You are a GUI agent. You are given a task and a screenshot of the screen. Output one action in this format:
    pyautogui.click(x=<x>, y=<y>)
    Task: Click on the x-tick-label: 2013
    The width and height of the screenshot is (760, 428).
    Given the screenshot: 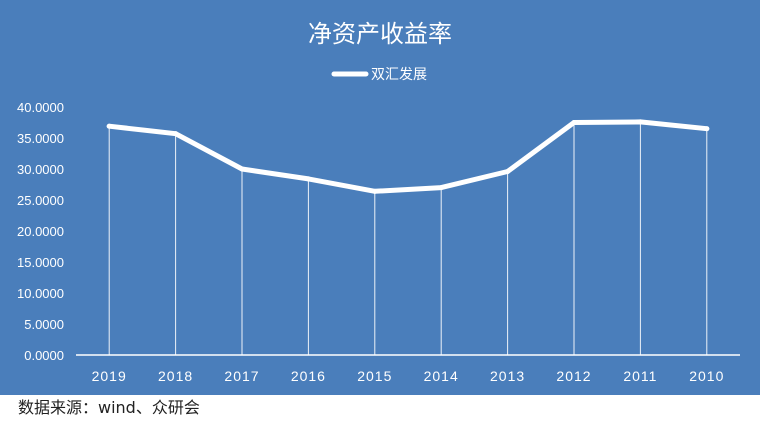 What is the action you would take?
    pyautogui.click(x=507, y=376)
    